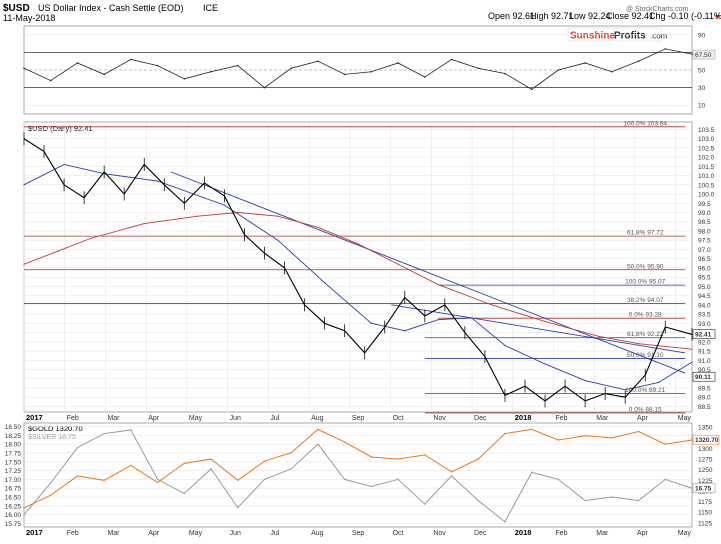  Describe the element at coordinates (358, 533) in the screenshot. I see `gs-x-label: Sep` at that location.